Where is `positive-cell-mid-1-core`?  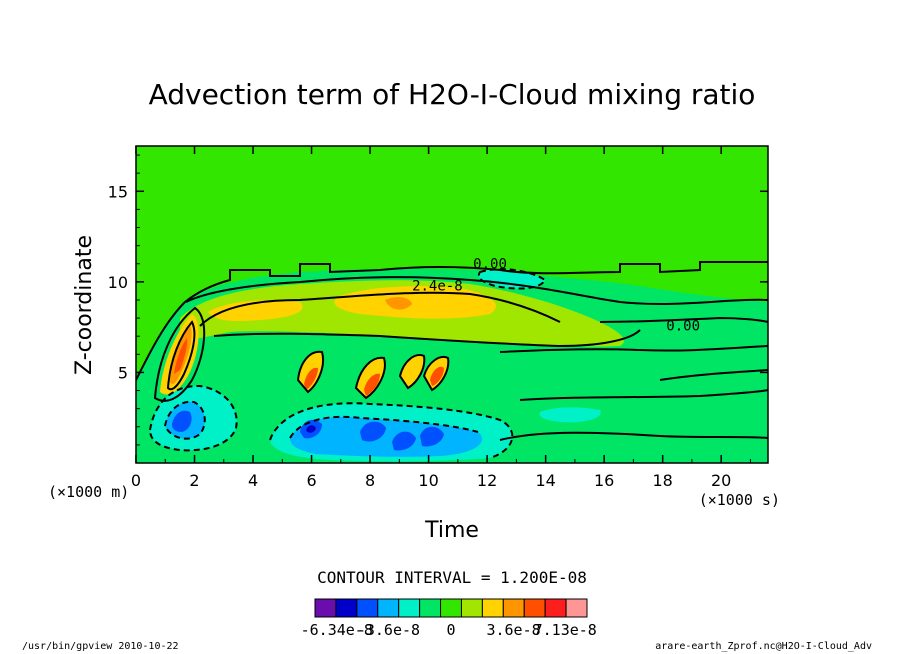 positive-cell-mid-1-core is located at coordinates (311, 378).